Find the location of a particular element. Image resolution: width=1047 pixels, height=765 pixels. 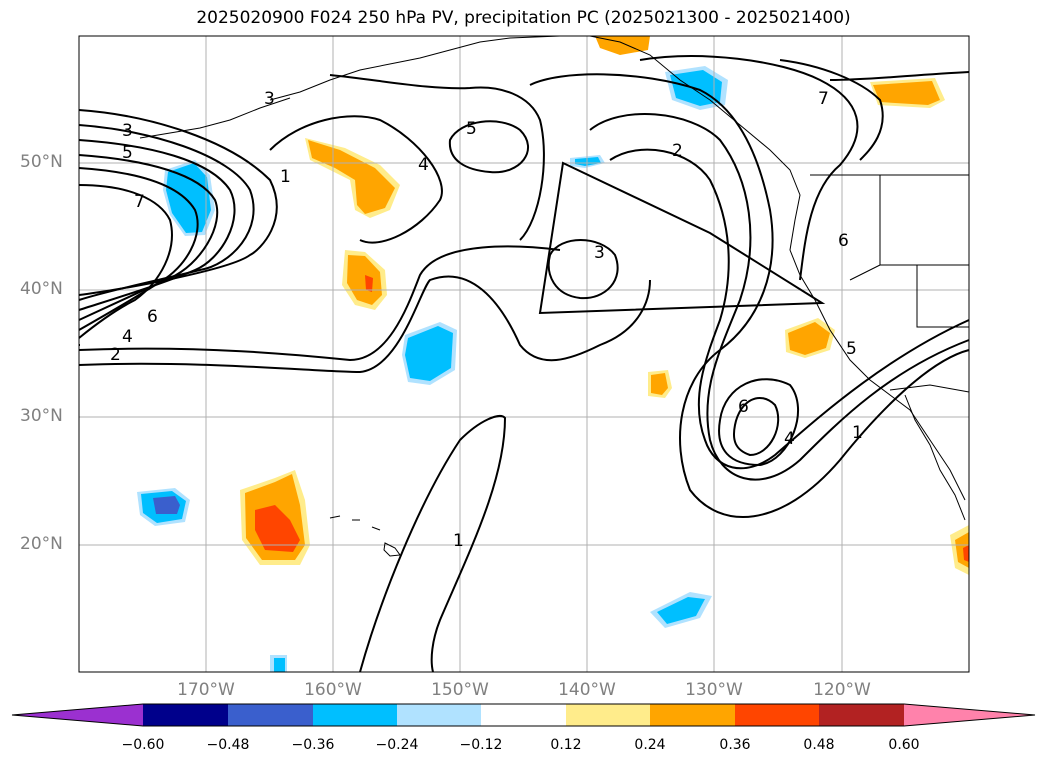

lat-label-40n: 40°N is located at coordinates (41, 289).